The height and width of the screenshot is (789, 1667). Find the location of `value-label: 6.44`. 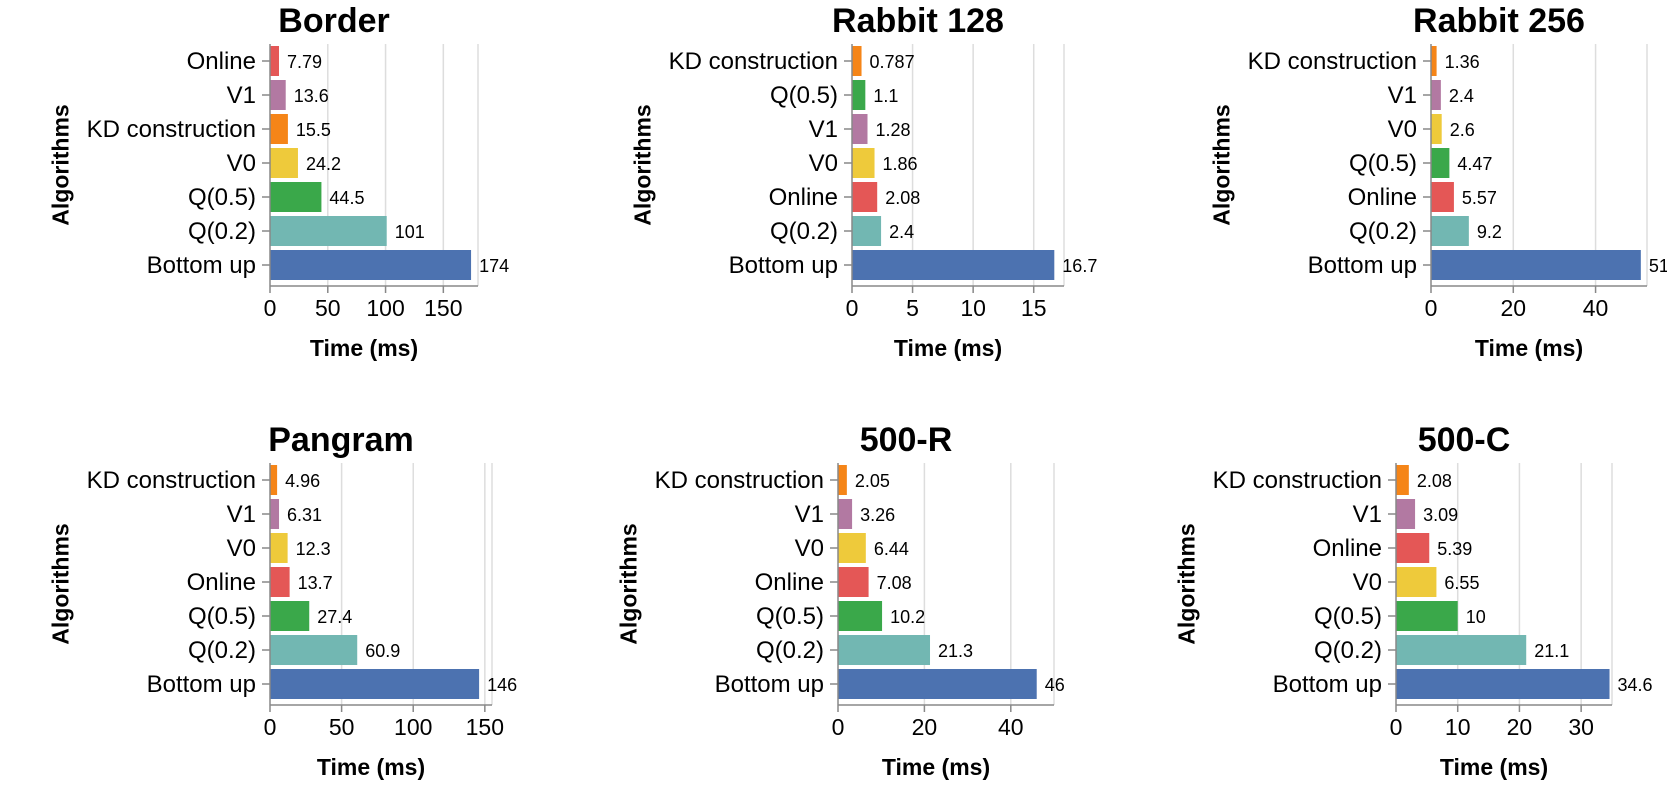

value-label: 6.44 is located at coordinates (891, 549).